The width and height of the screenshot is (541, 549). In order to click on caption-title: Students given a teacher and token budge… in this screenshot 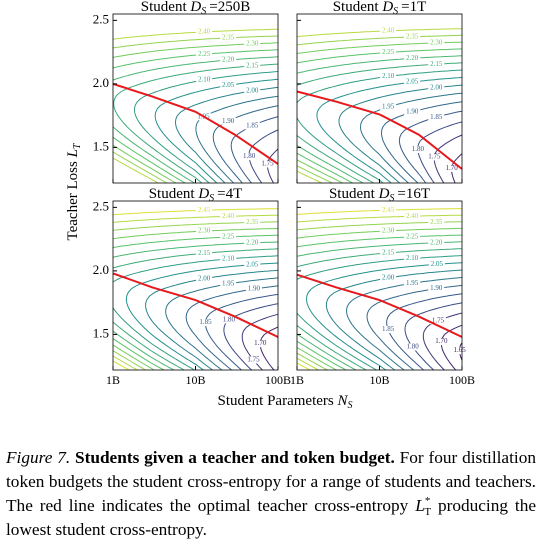, I will do `click(234, 457)`.